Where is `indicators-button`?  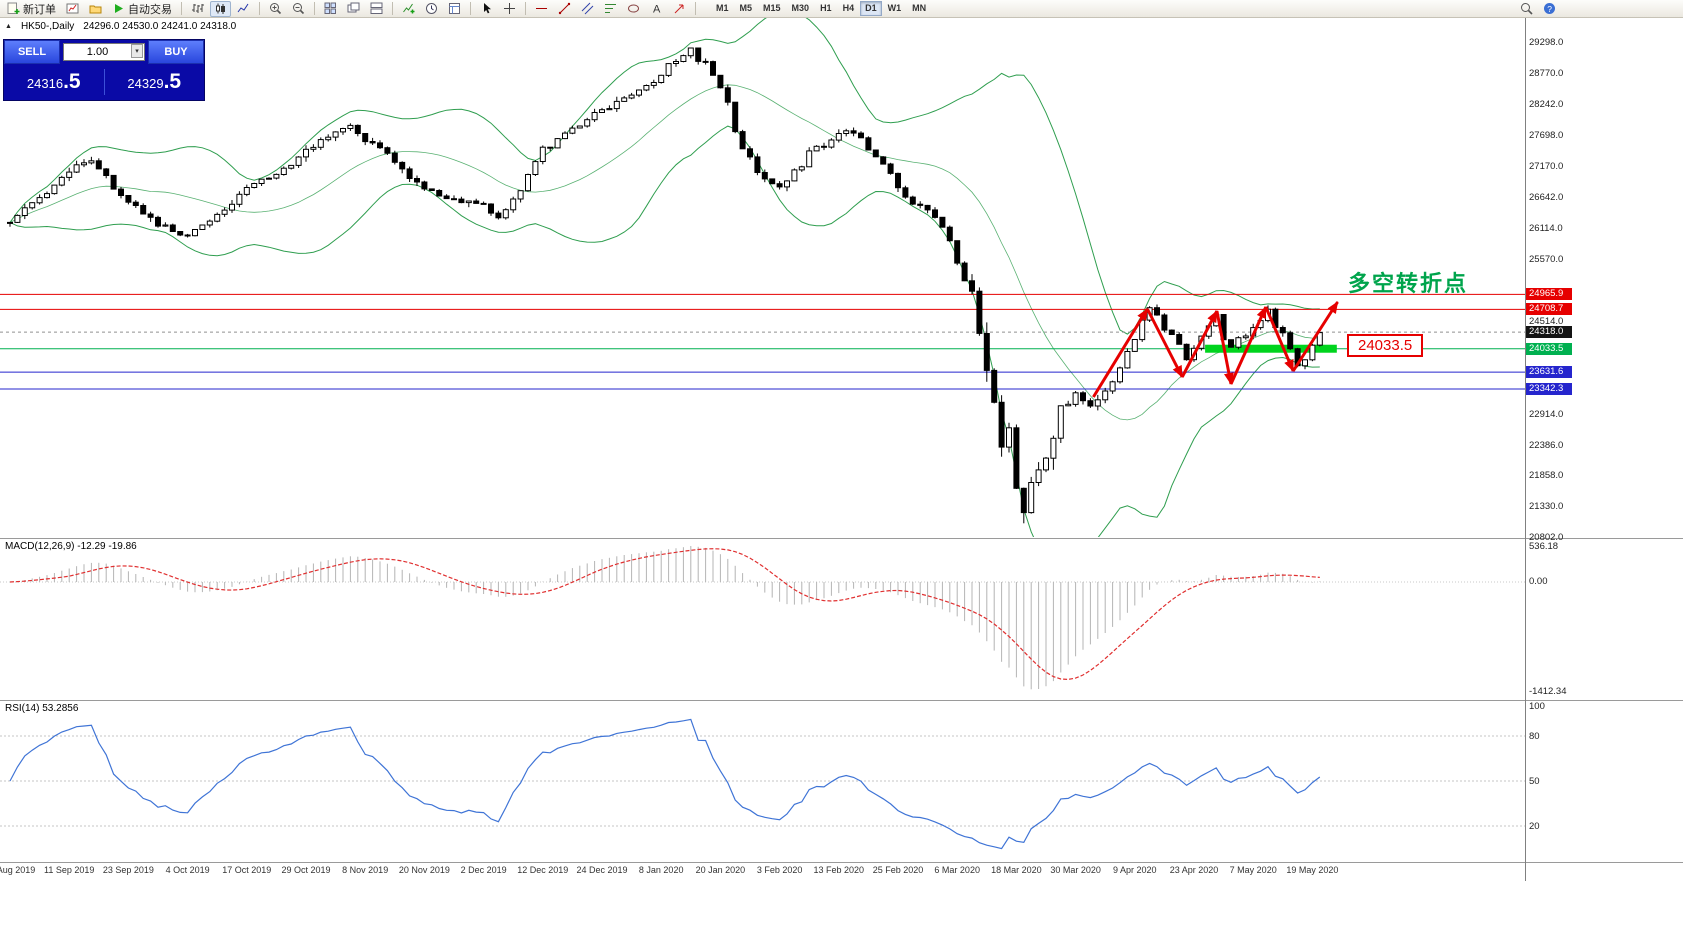 indicators-button is located at coordinates (408, 9).